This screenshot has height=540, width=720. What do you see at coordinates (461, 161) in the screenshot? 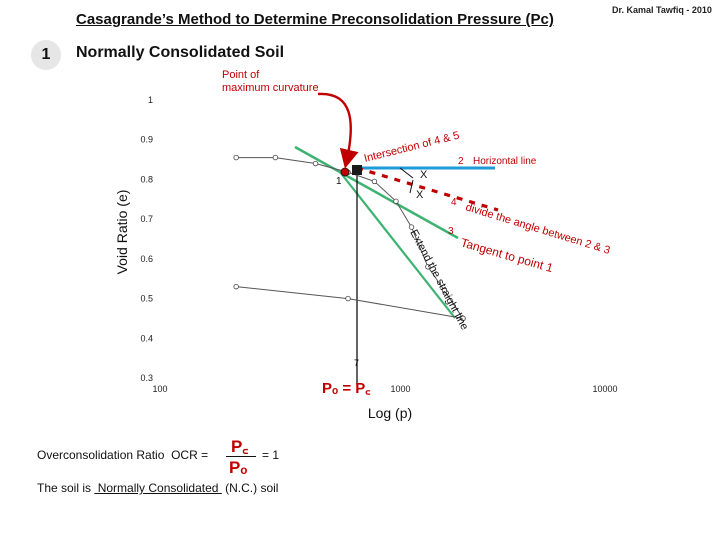
I see `horizontal-num: 2` at bounding box center [461, 161].